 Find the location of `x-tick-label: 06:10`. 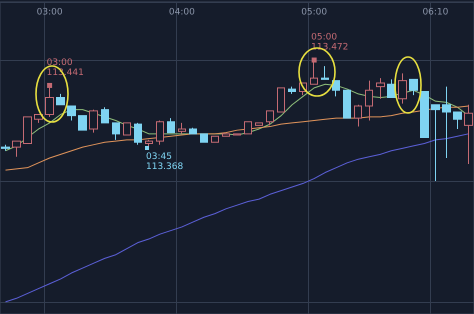

x-tick-label: 06:10 is located at coordinates (435, 13).